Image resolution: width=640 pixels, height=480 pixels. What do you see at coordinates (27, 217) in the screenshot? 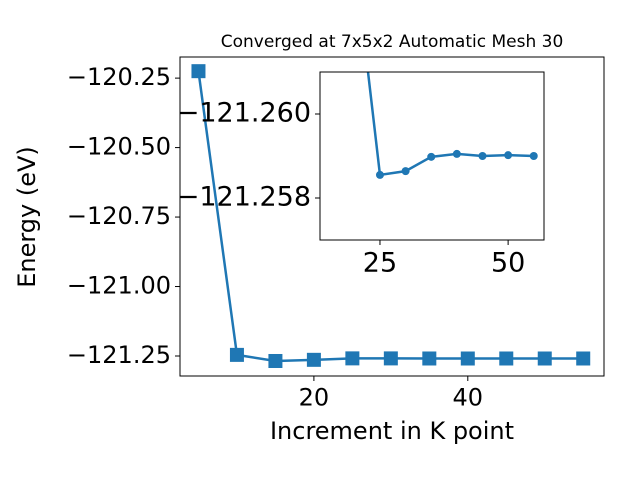
I see `y-axis-label: Energy (eV)` at bounding box center [27, 217].